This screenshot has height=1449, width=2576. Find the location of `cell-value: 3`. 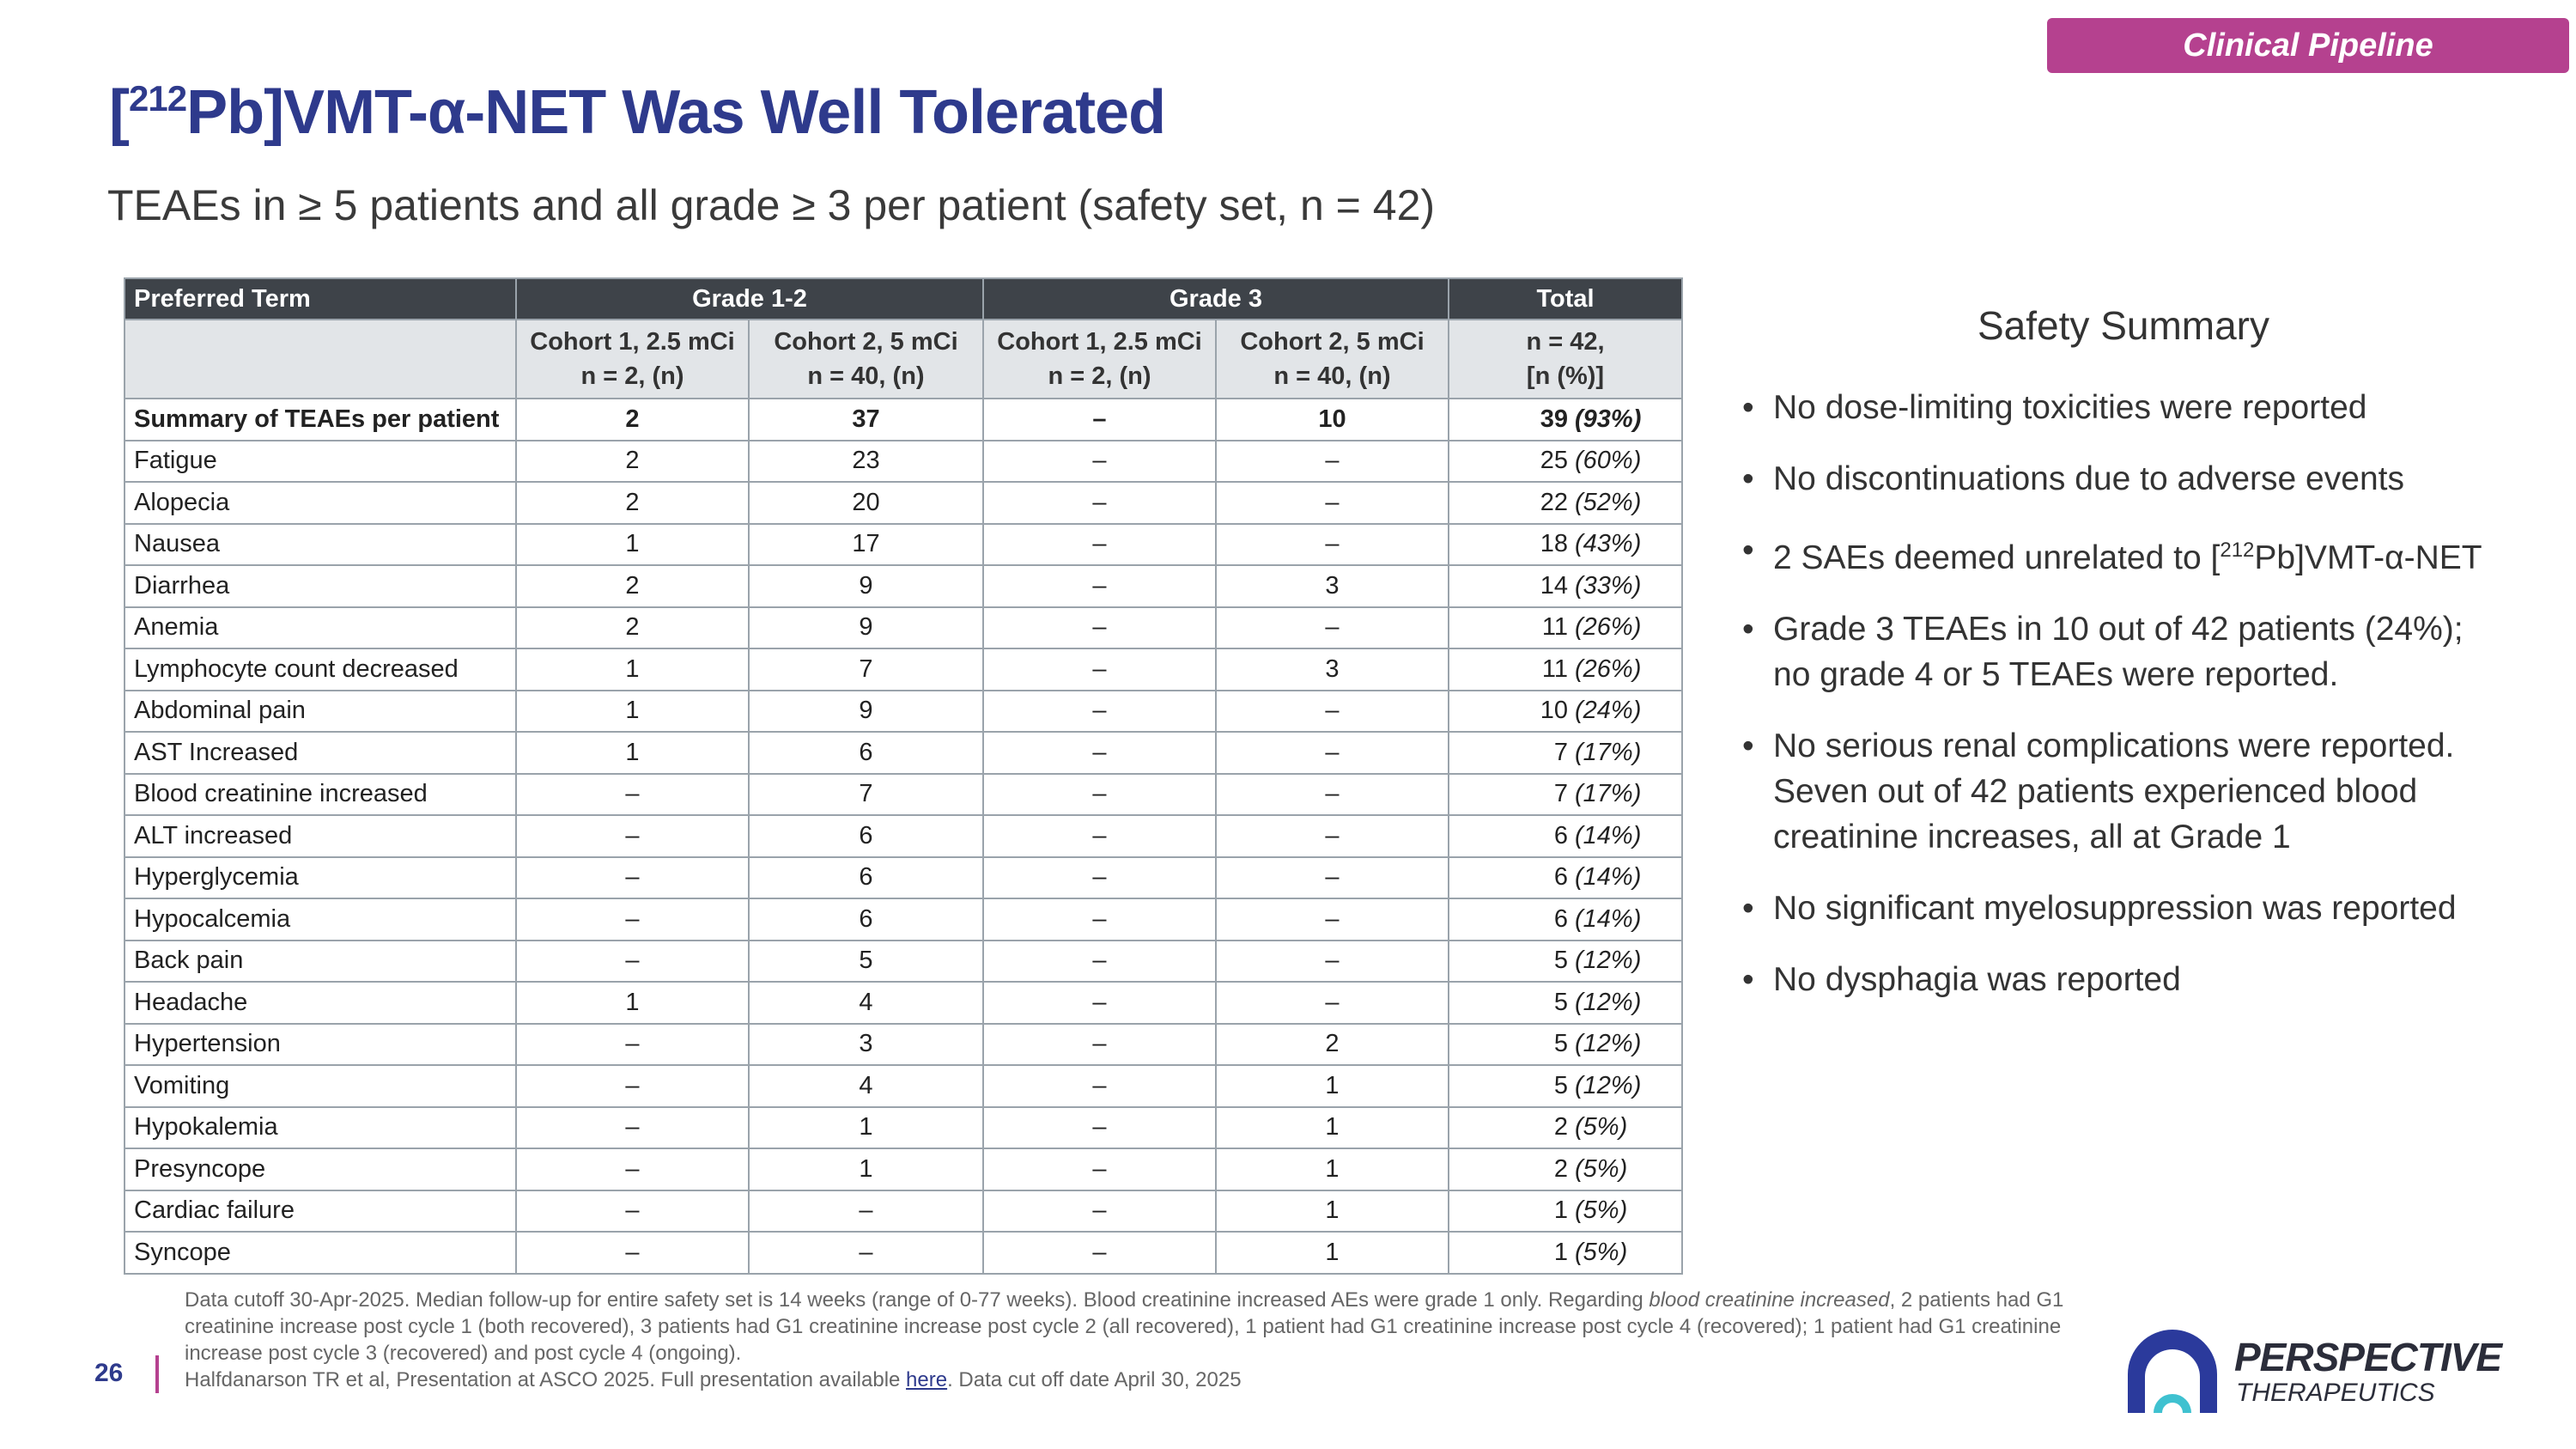

cell-value: 3 is located at coordinates (866, 1044).